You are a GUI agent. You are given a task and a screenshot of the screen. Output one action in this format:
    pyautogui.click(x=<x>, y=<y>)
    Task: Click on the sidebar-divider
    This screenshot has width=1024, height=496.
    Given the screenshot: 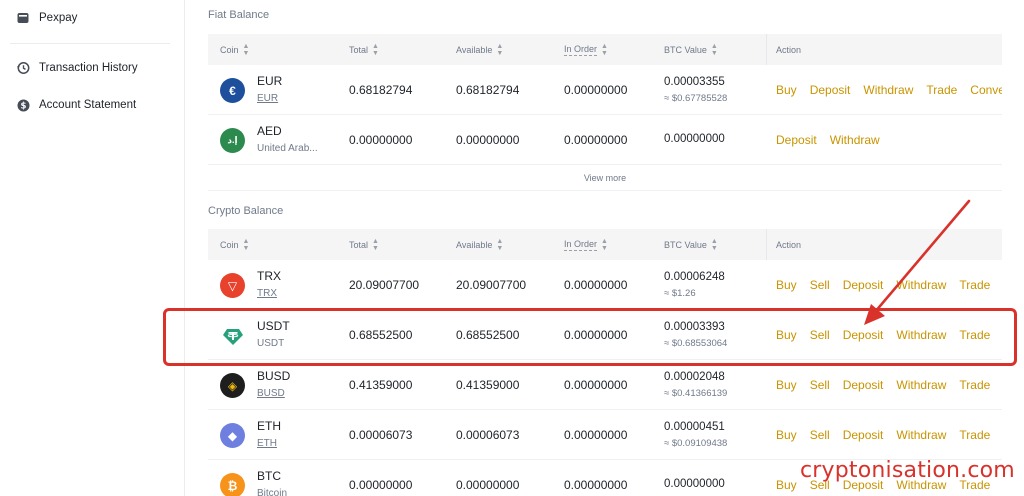 What is the action you would take?
    pyautogui.click(x=90, y=43)
    